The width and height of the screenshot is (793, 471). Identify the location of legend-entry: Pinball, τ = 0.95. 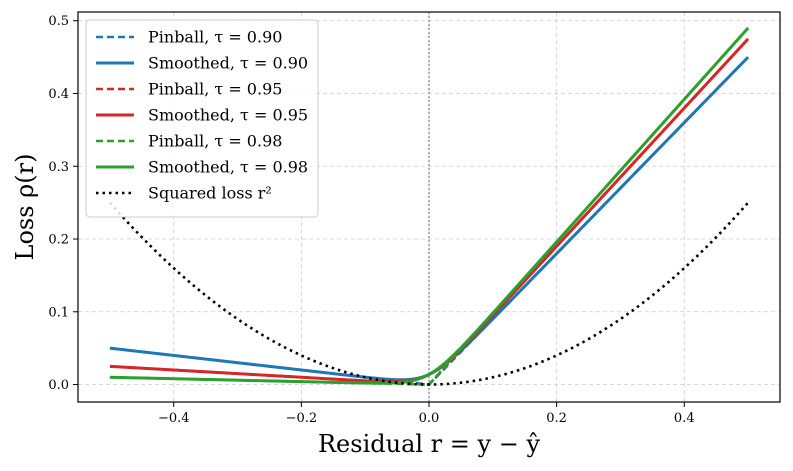
(215, 89).